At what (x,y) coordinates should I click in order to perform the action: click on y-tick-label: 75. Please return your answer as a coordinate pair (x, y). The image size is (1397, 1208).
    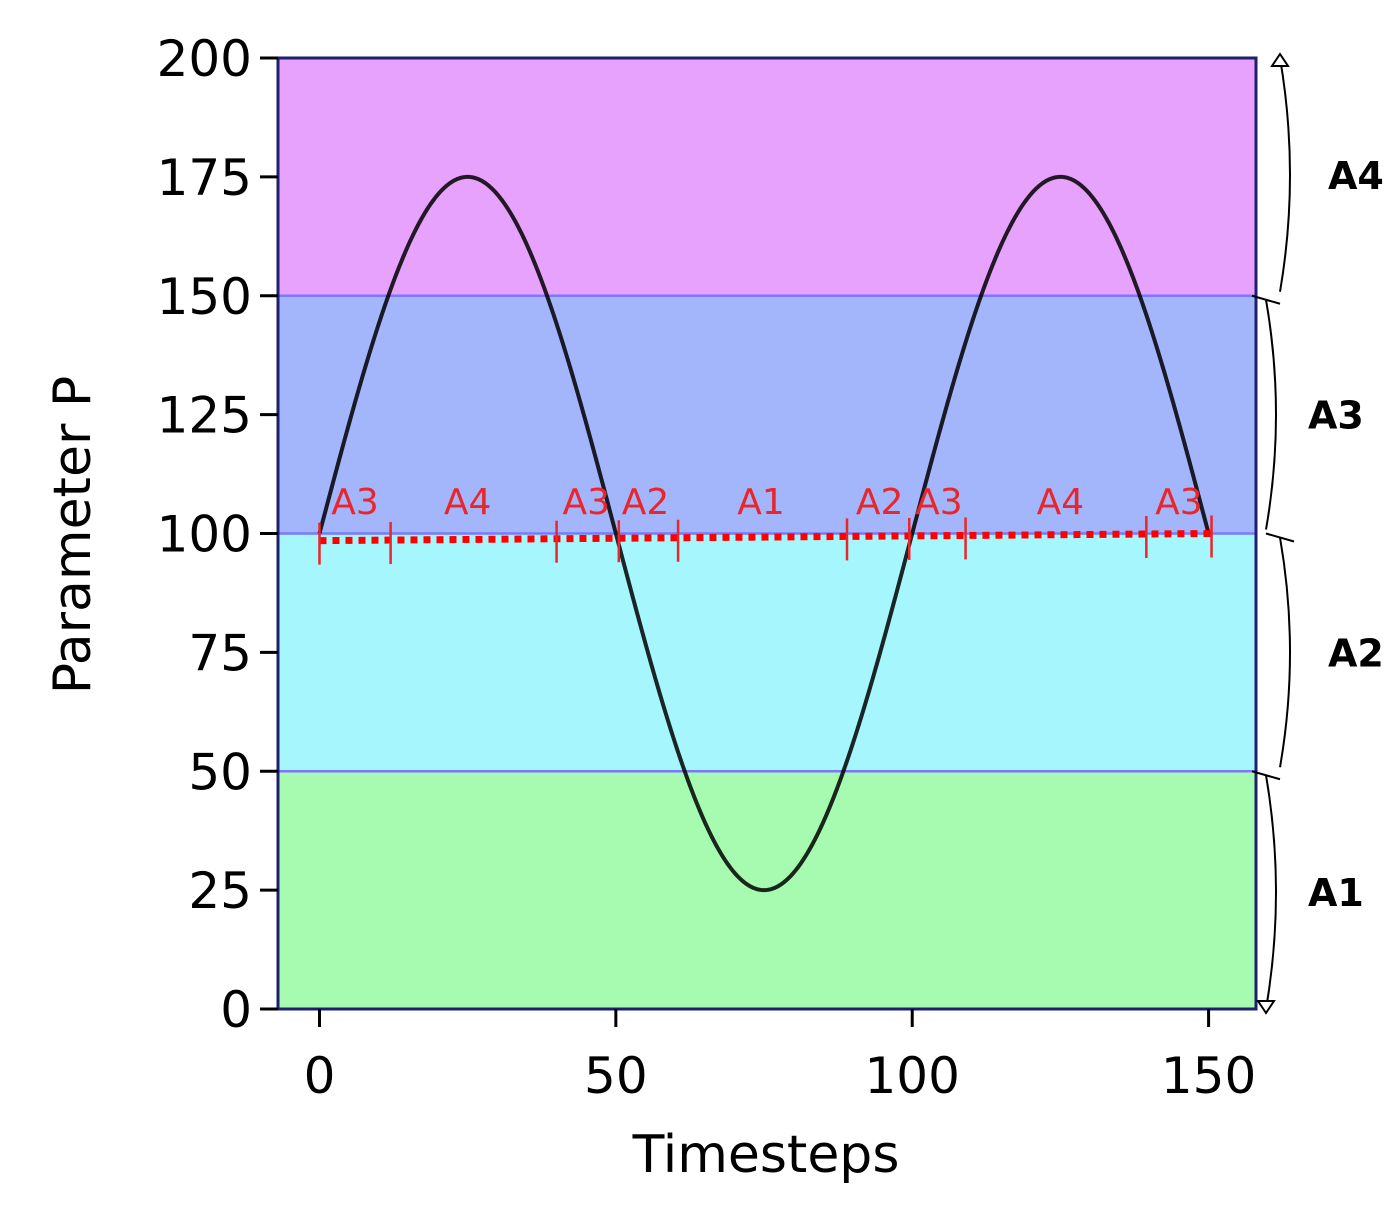
    Looking at the image, I should click on (220, 653).